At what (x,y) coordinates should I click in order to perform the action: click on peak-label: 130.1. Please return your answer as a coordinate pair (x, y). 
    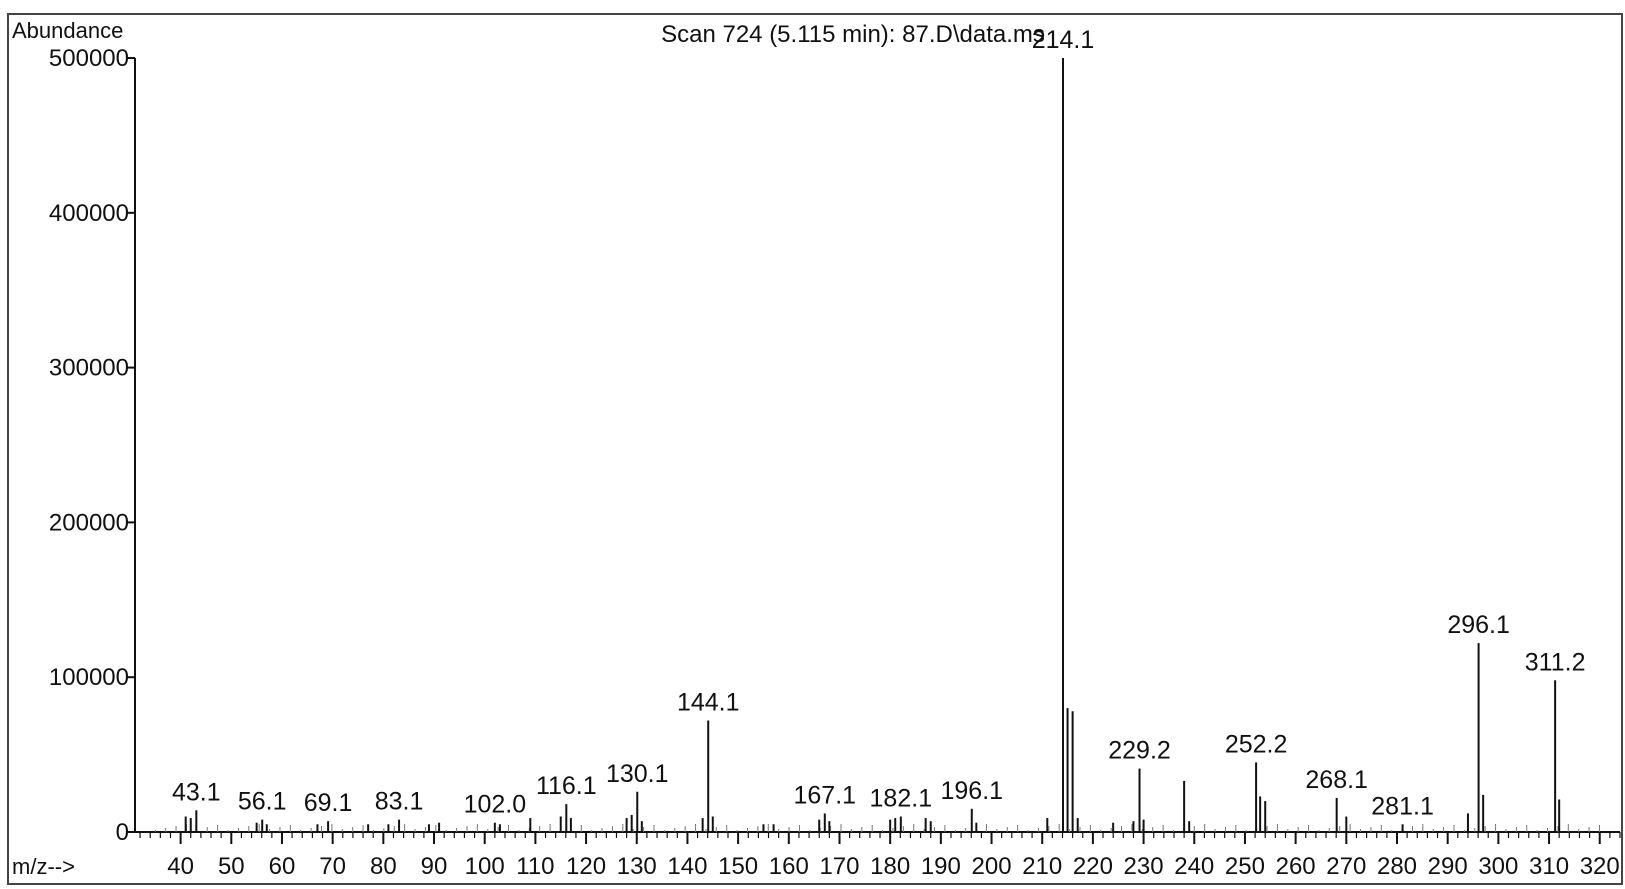
    Looking at the image, I should click on (637, 774).